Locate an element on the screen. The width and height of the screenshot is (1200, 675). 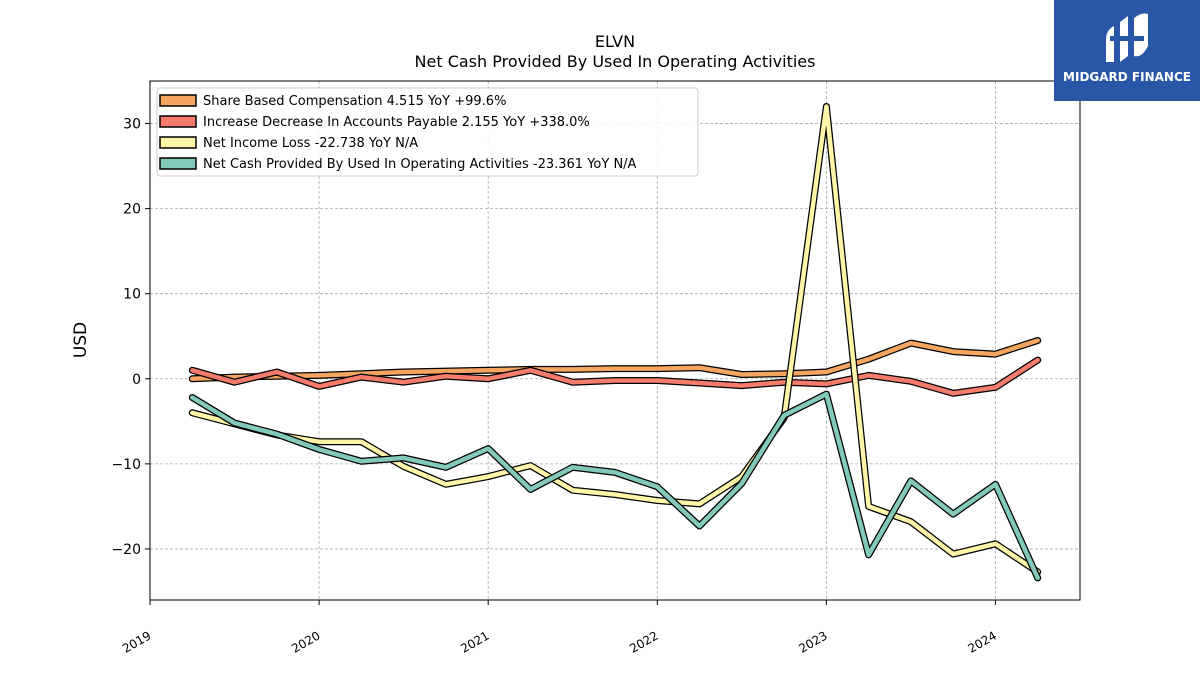
legend-box is located at coordinates (427, 132).